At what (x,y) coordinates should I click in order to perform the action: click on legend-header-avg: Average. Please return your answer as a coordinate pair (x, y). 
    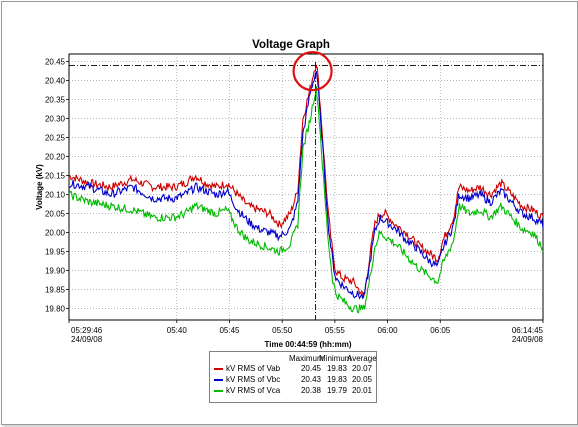
    Looking at the image, I should click on (362, 358).